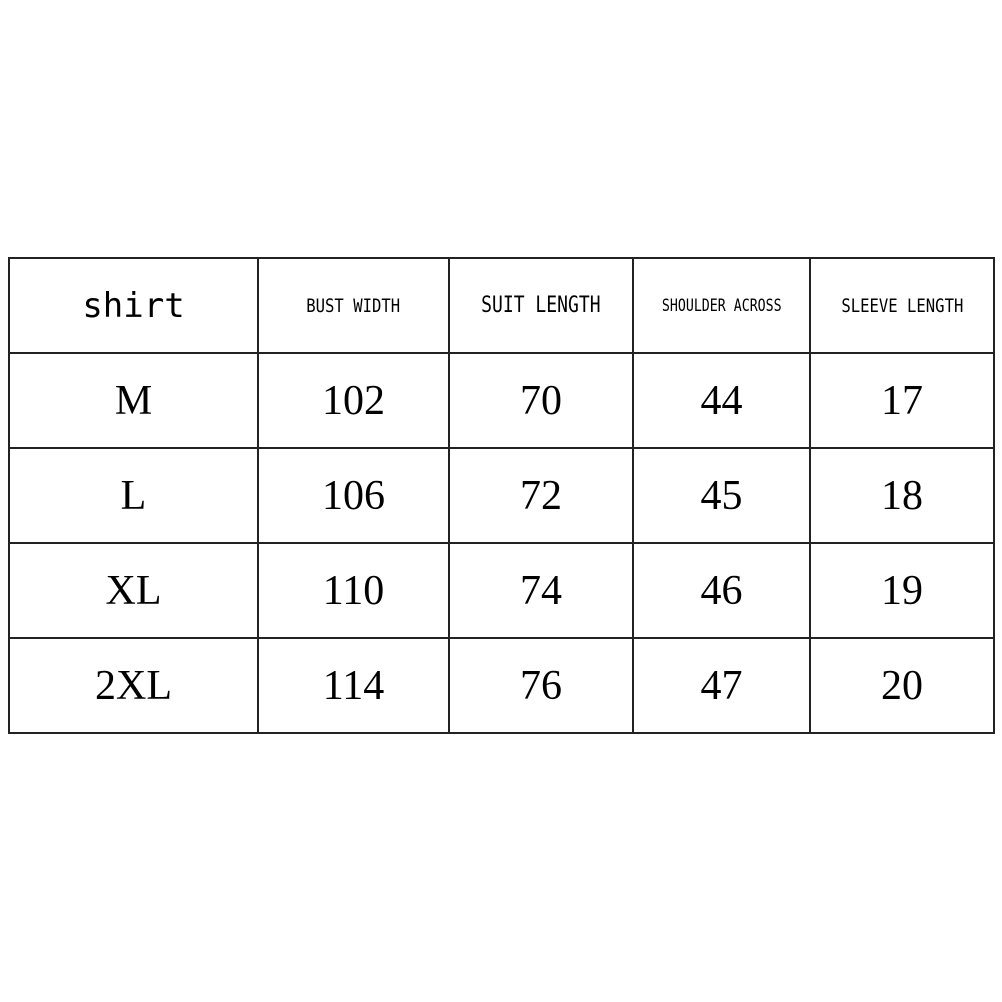 The height and width of the screenshot is (1002, 1002). I want to click on table-title: shirt, so click(133, 305).